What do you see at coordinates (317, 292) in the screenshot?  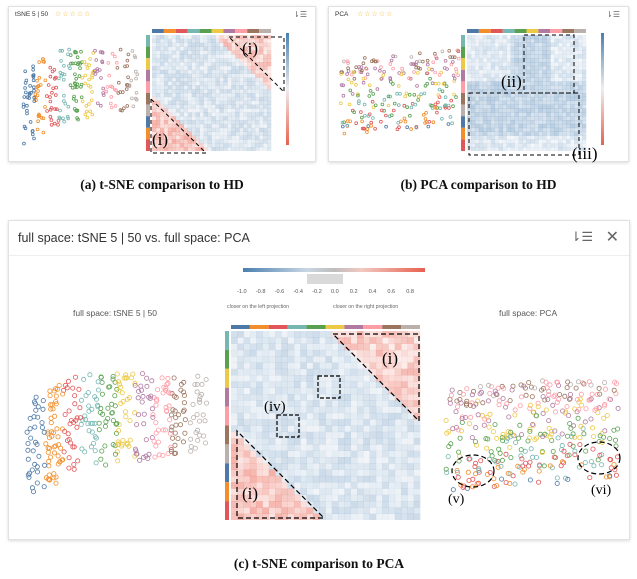 I see `colorbar-tick-label: -0.2` at bounding box center [317, 292].